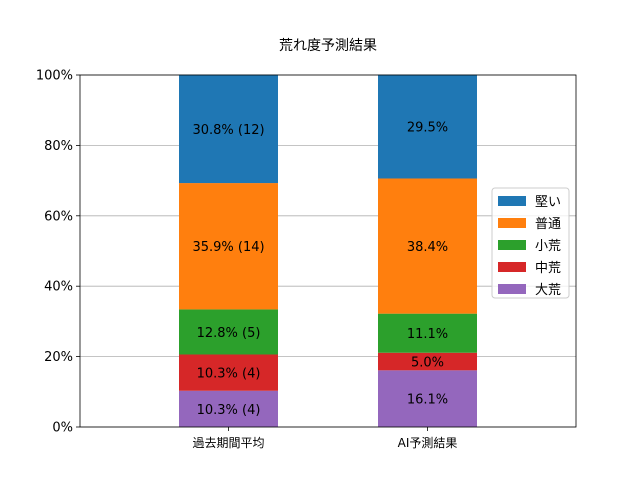 The image size is (640, 480). I want to click on legend-label: 大荒, so click(548, 290).